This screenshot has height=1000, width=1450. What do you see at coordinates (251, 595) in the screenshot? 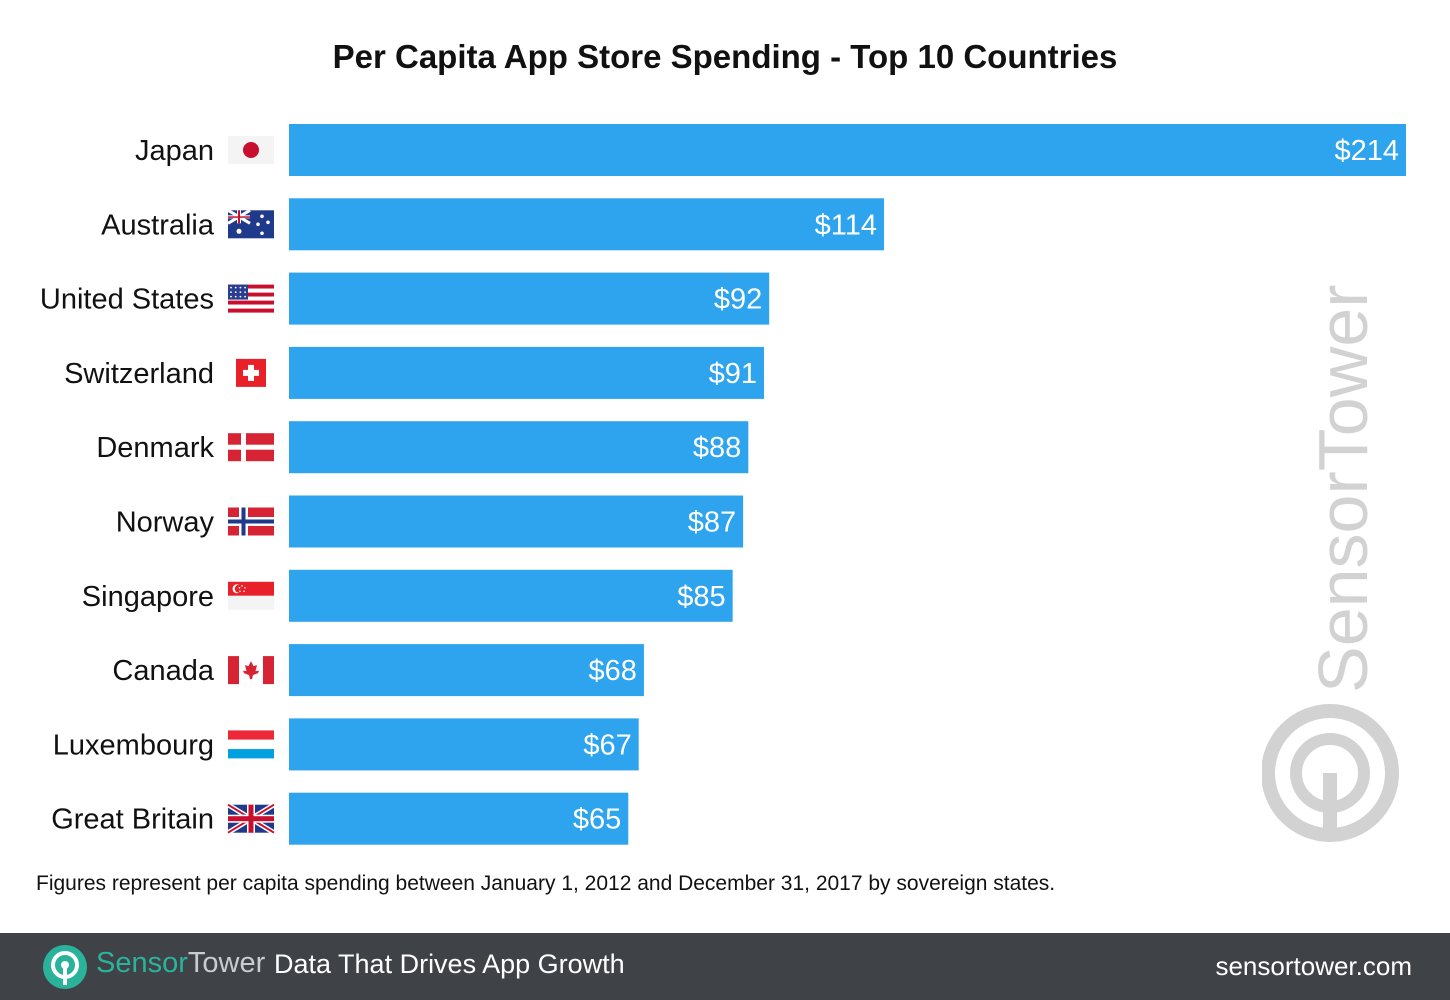
I see `flag-singapore-icon` at bounding box center [251, 595].